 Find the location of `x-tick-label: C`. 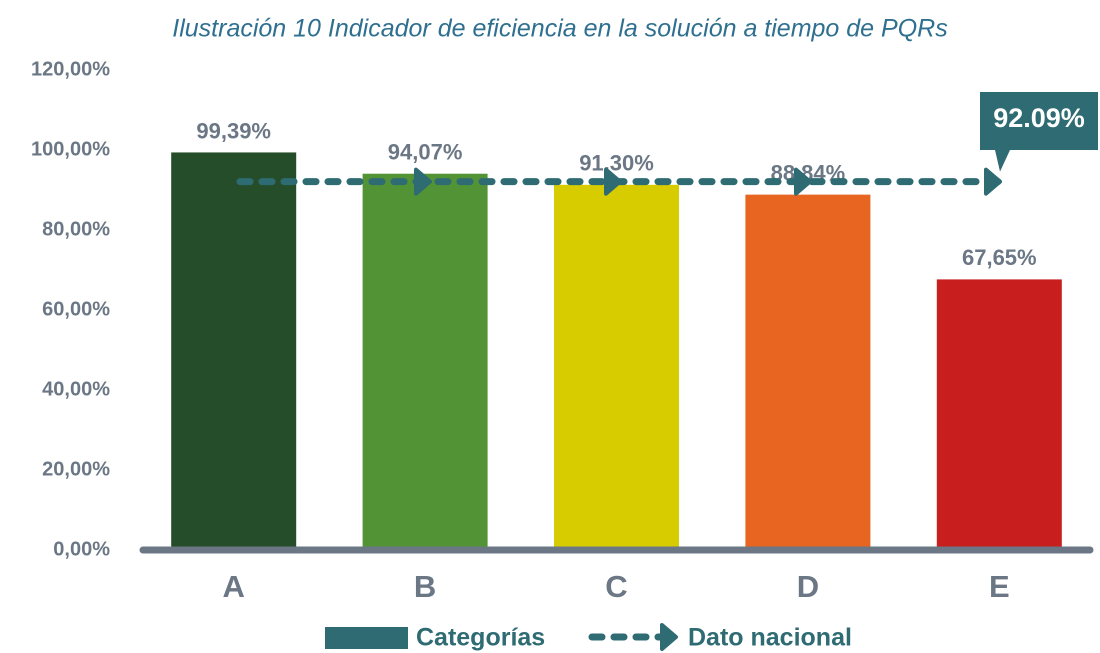

x-tick-label: C is located at coordinates (616, 586).